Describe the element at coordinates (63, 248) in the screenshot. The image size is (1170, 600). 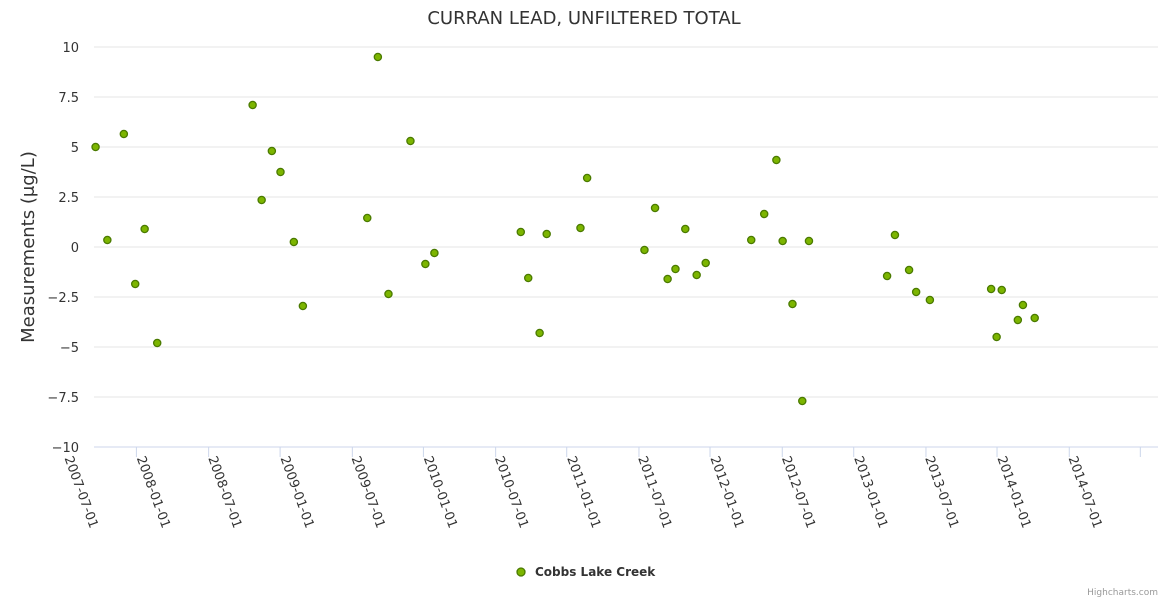
I see `y-axis-ticks: 10 7.5 5 2.5 0 −2.5 −5 −7.5 −10` at that location.